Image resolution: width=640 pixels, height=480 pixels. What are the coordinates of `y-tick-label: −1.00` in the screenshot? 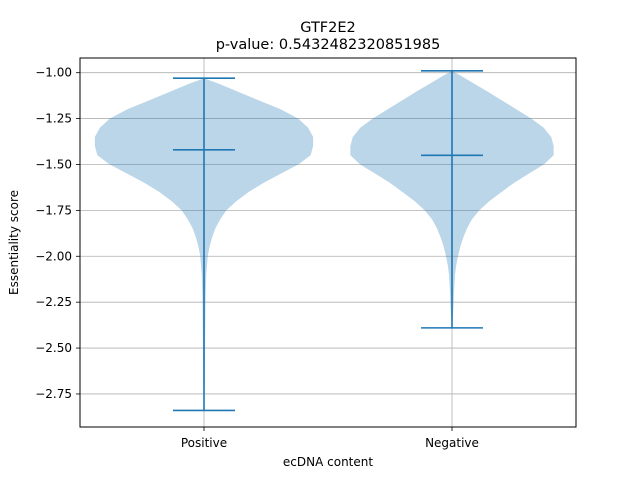 It's located at (53, 73).